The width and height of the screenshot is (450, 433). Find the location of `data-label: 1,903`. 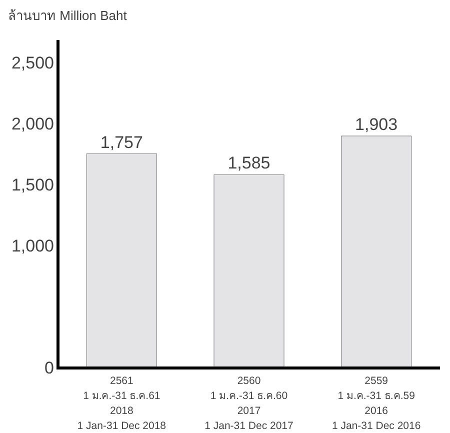

data-label: 1,903 is located at coordinates (376, 124).